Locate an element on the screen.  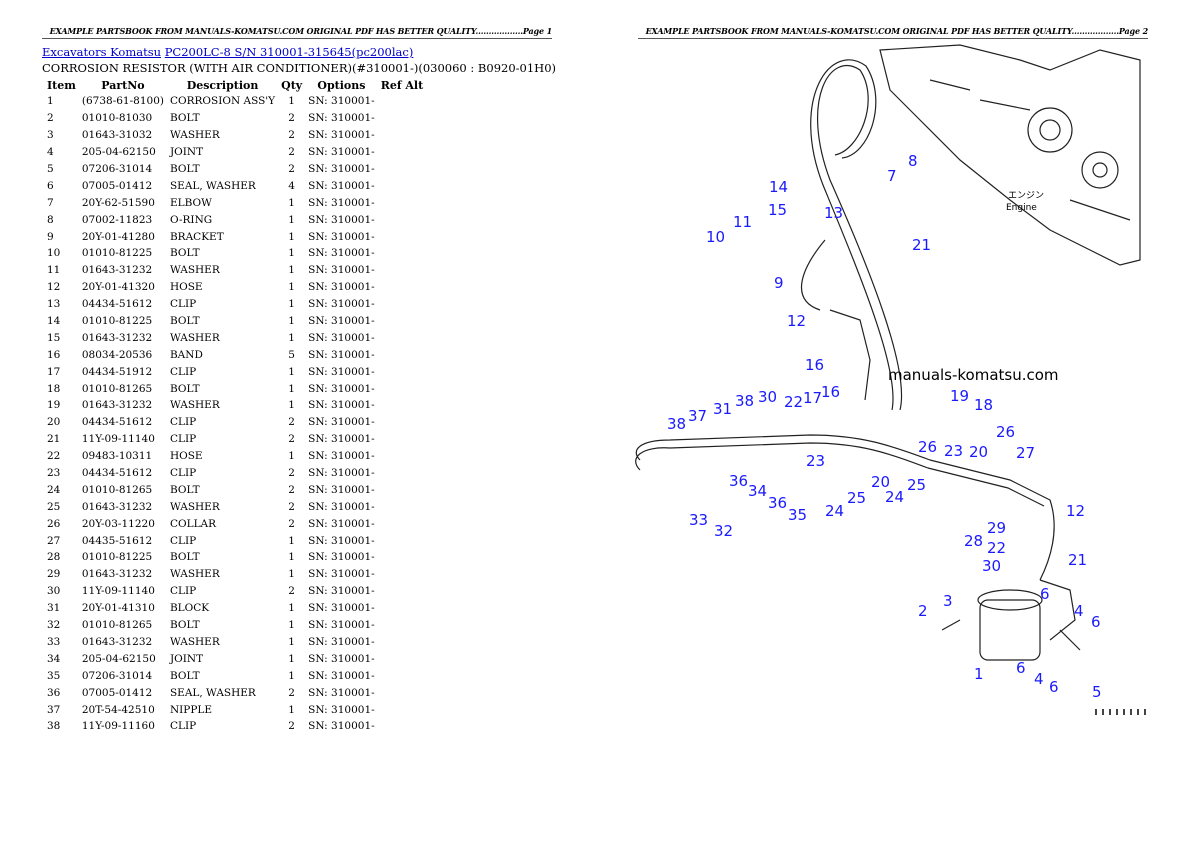
description-cell: SEAL, WASHER is located at coordinates (212, 185).